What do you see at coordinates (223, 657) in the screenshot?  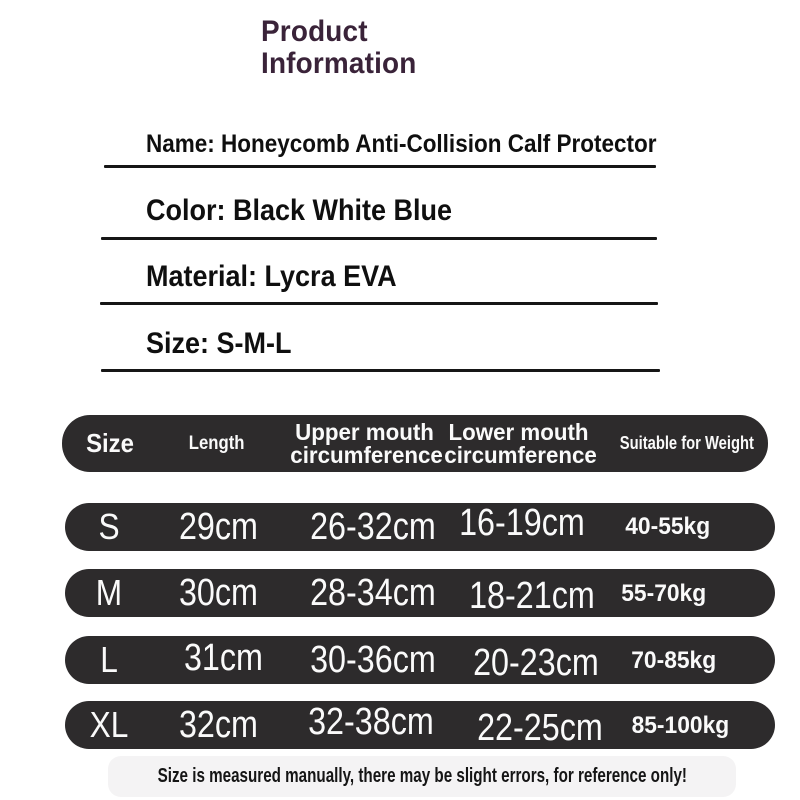 I see `cell-length: 31cm` at bounding box center [223, 657].